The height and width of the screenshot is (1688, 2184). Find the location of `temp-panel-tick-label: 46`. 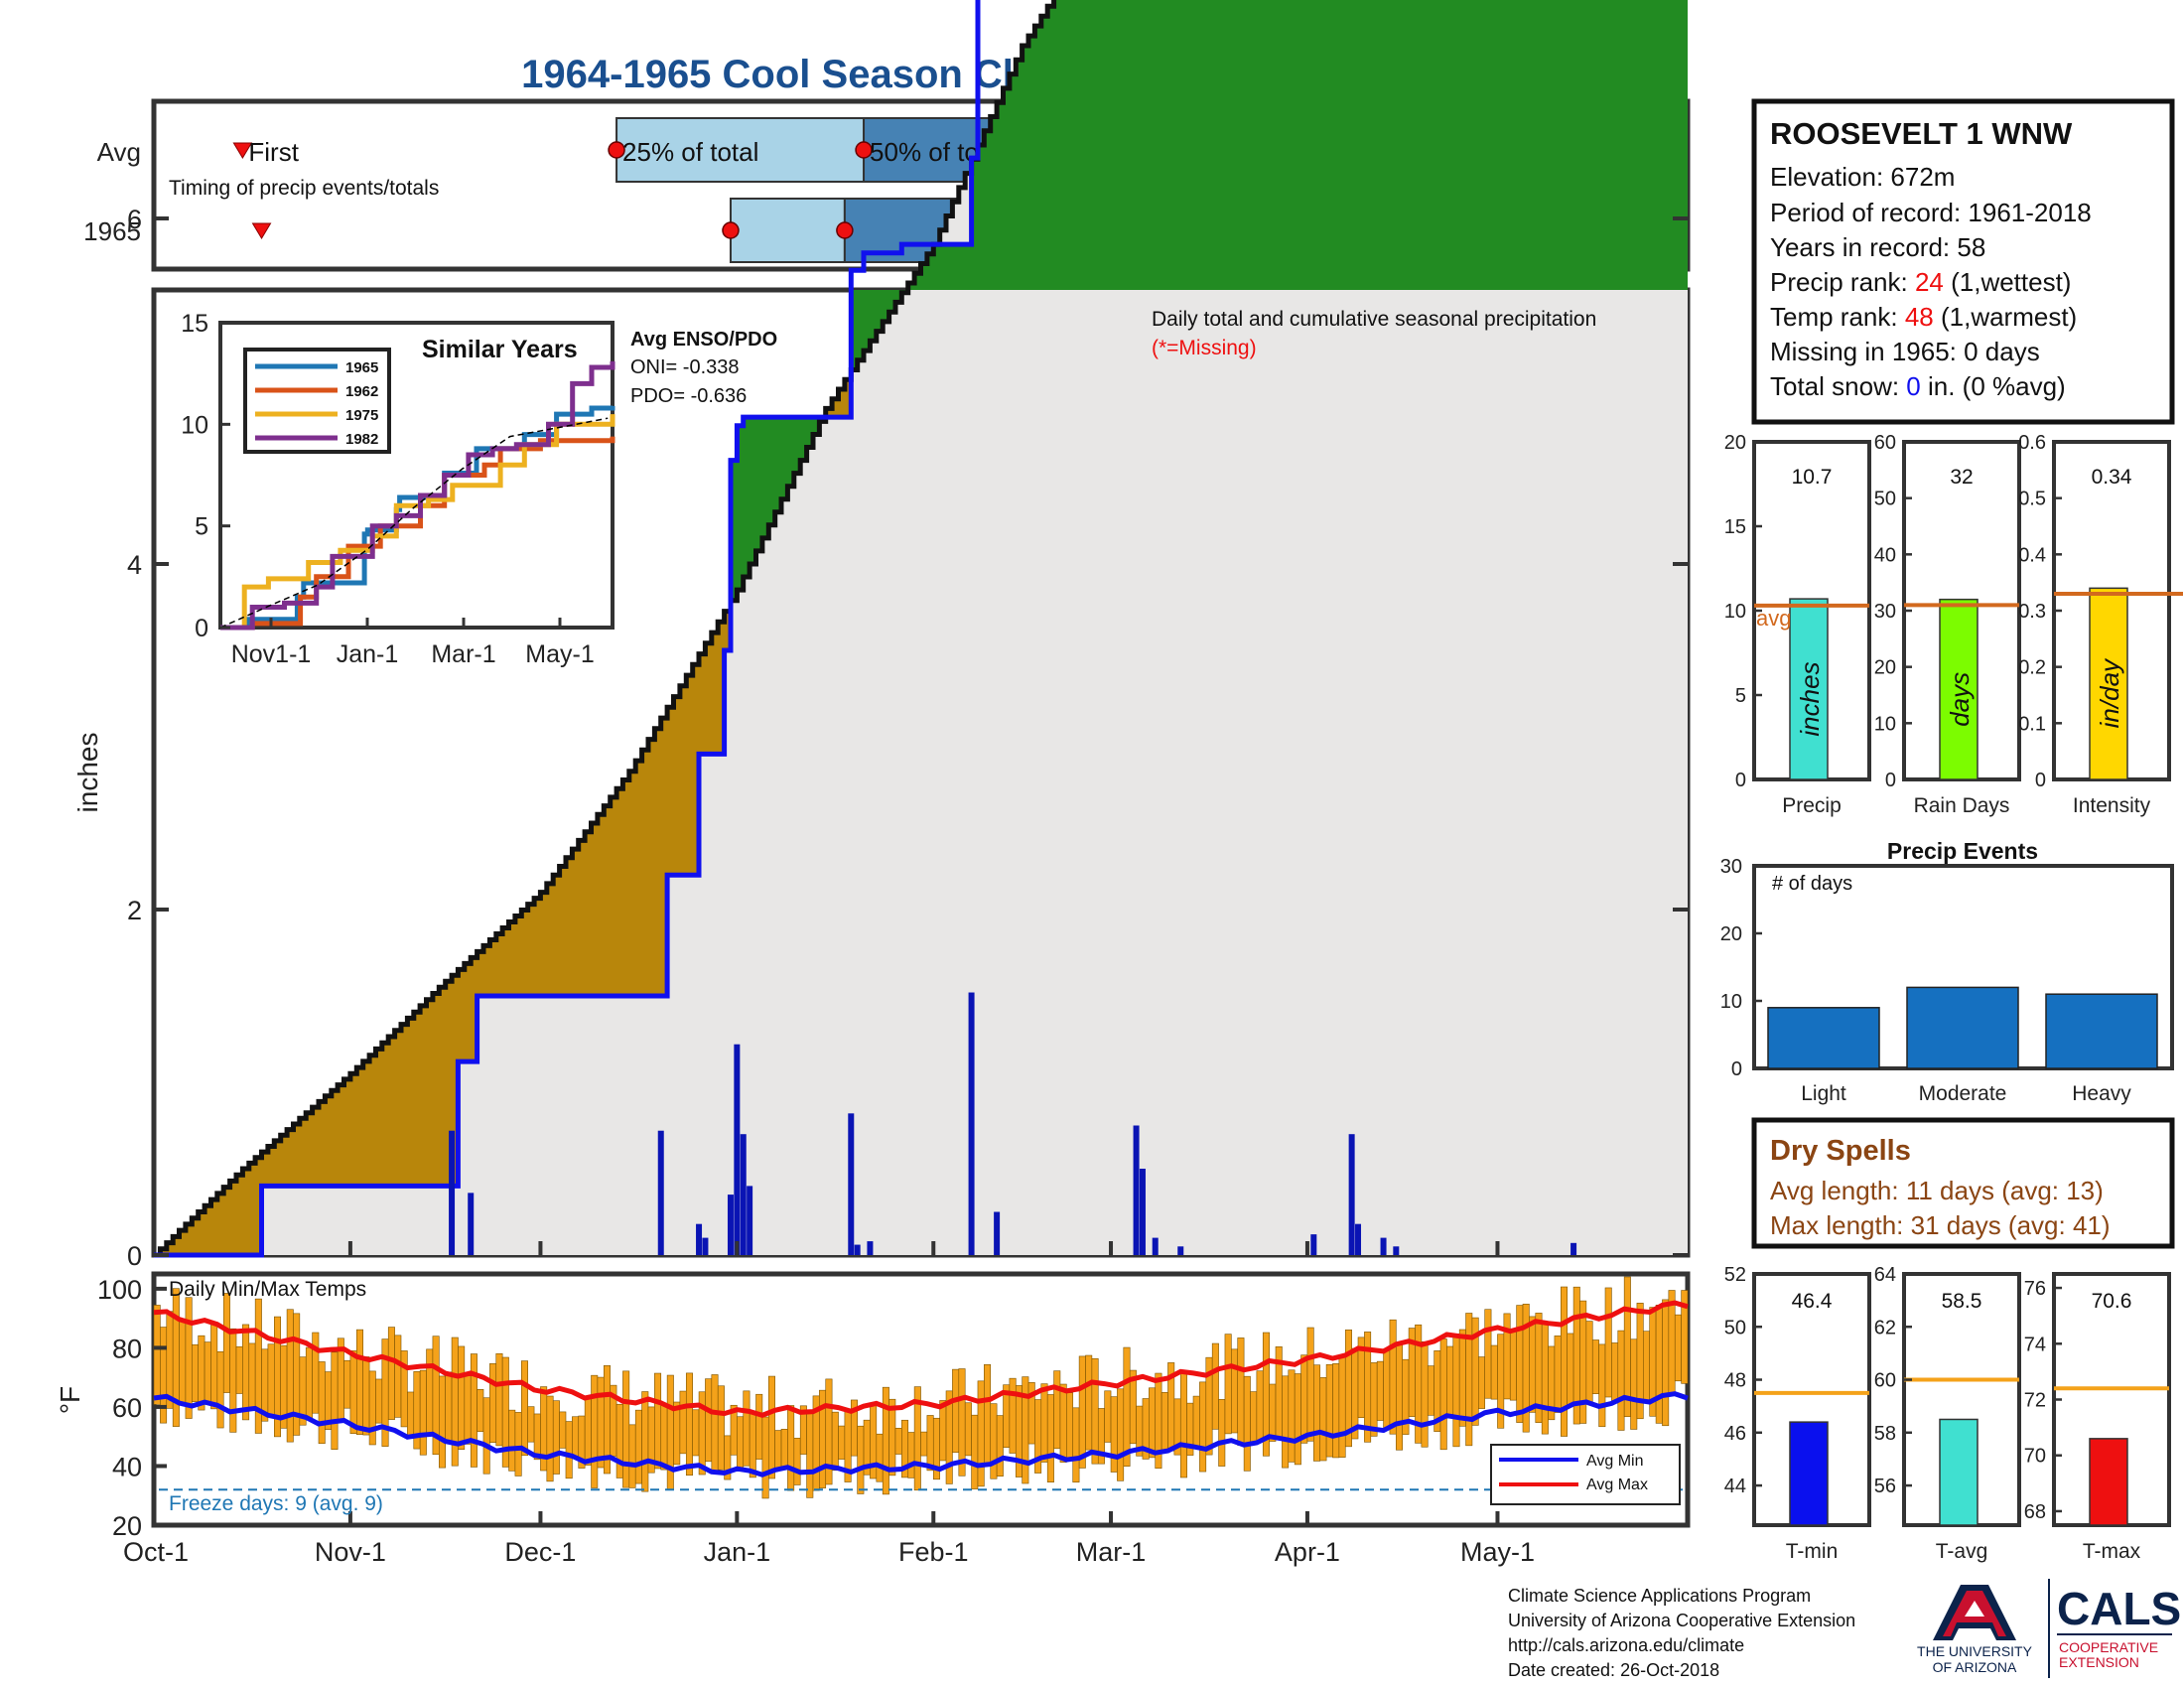

temp-panel-tick-label: 46 is located at coordinates (1735, 1434).